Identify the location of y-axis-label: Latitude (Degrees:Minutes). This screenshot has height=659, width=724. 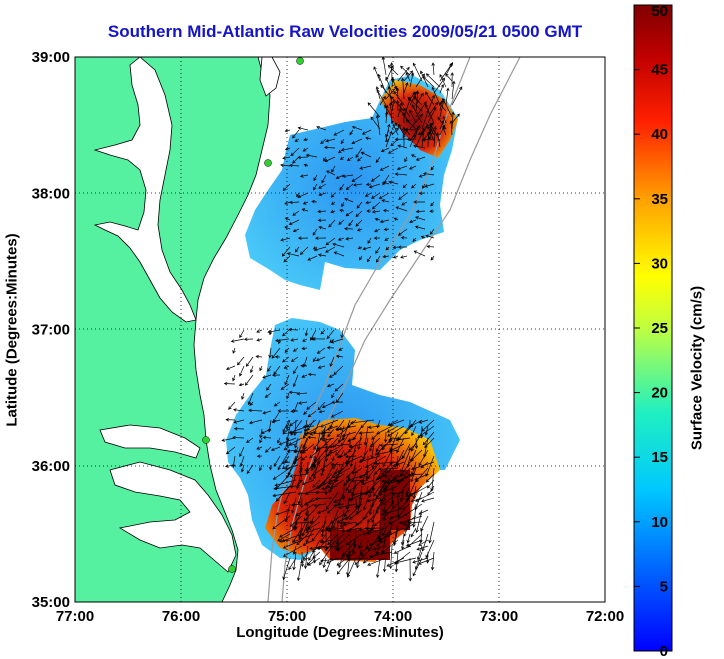
(12, 330).